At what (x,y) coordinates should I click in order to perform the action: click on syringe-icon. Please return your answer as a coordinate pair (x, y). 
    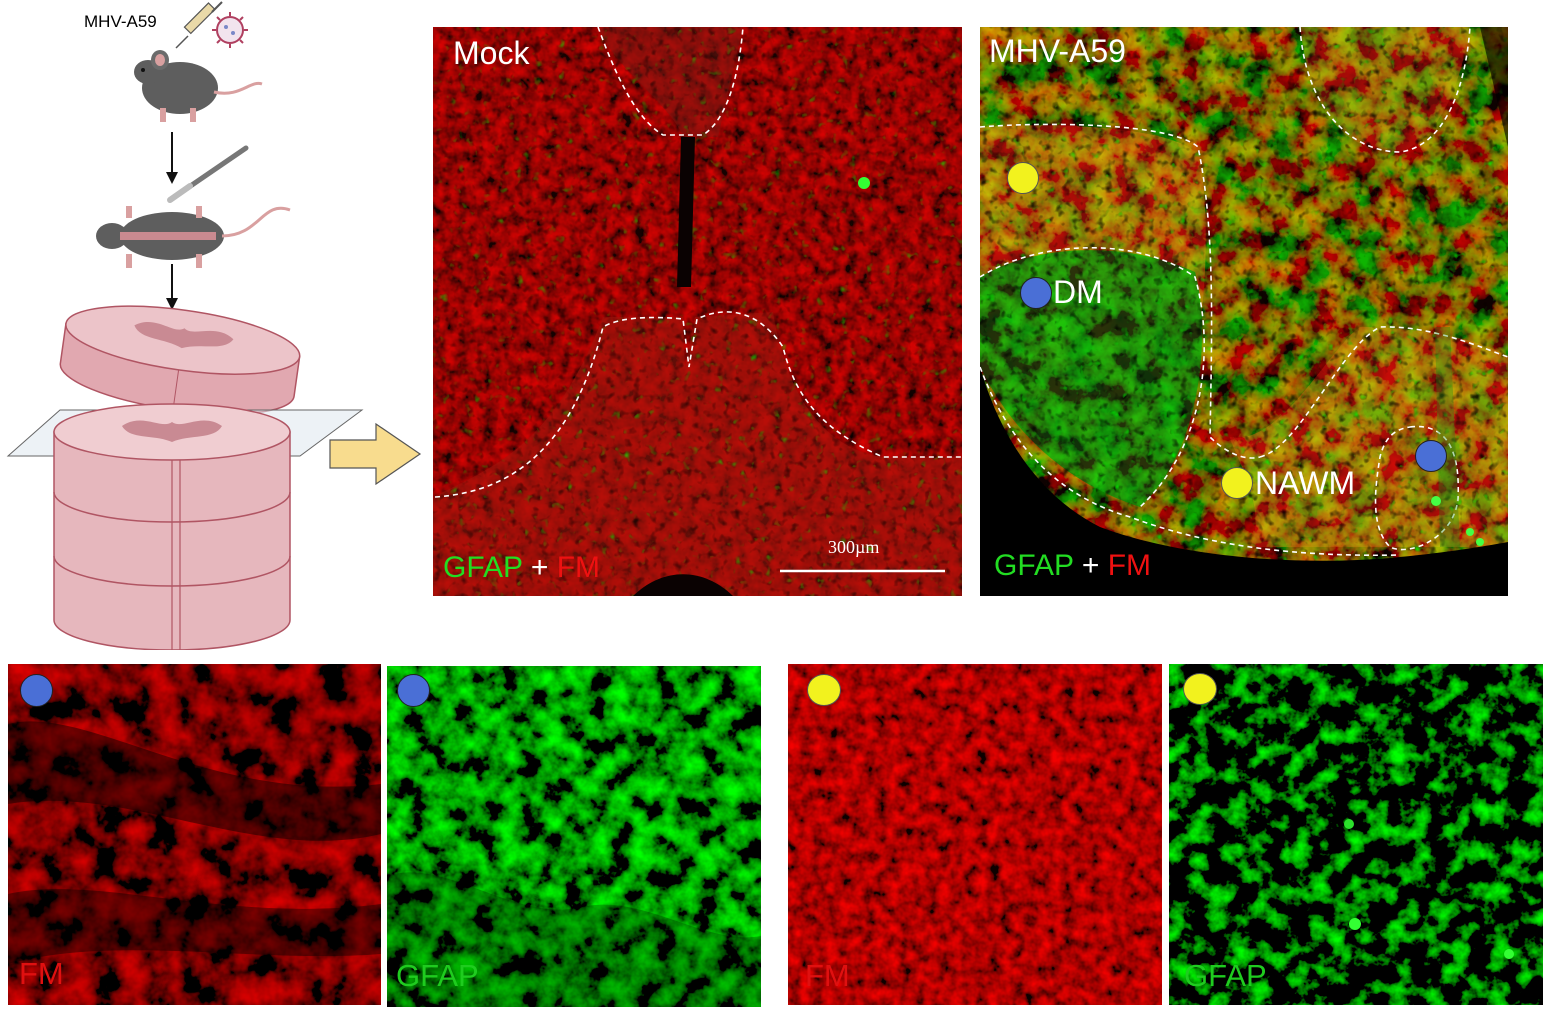
    Looking at the image, I should click on (199, 25).